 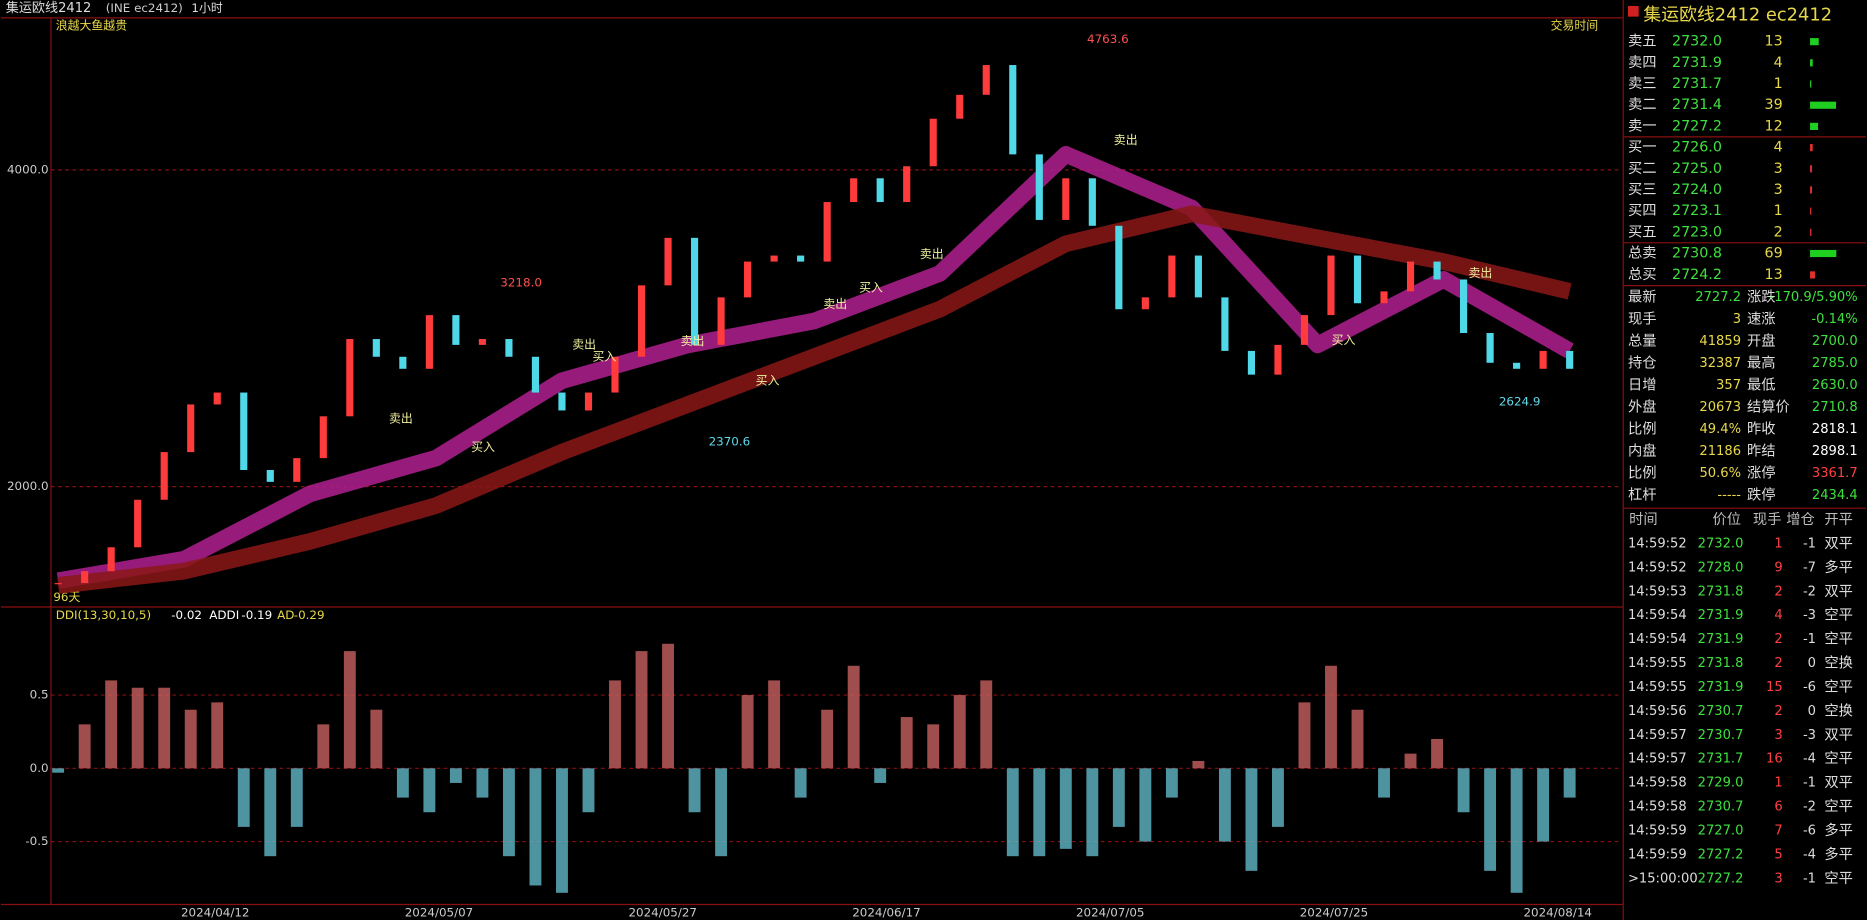 What do you see at coordinates (1767, 519) in the screenshot?
I see `trade-header: 现手` at bounding box center [1767, 519].